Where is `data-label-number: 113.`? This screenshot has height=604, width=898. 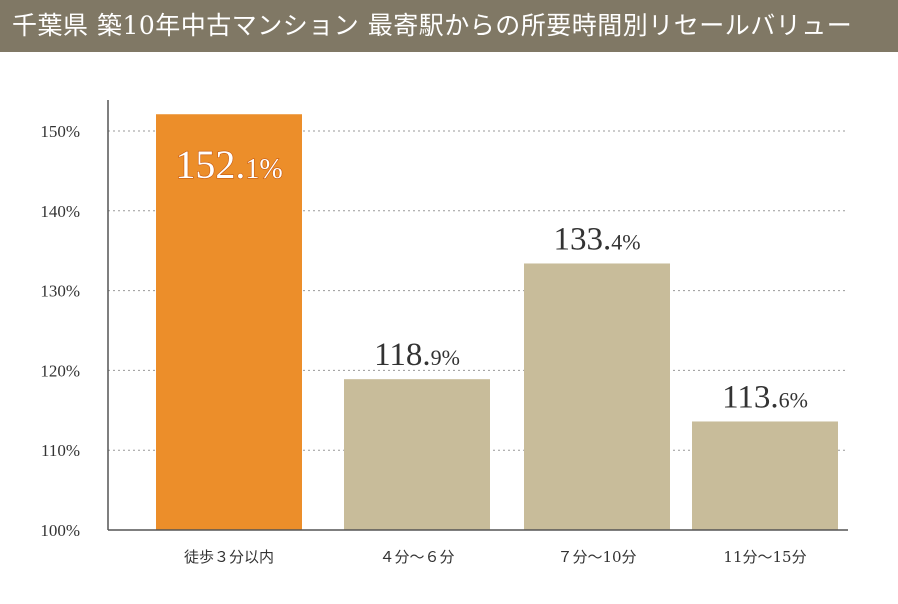 data-label-number: 113. is located at coordinates (750, 397).